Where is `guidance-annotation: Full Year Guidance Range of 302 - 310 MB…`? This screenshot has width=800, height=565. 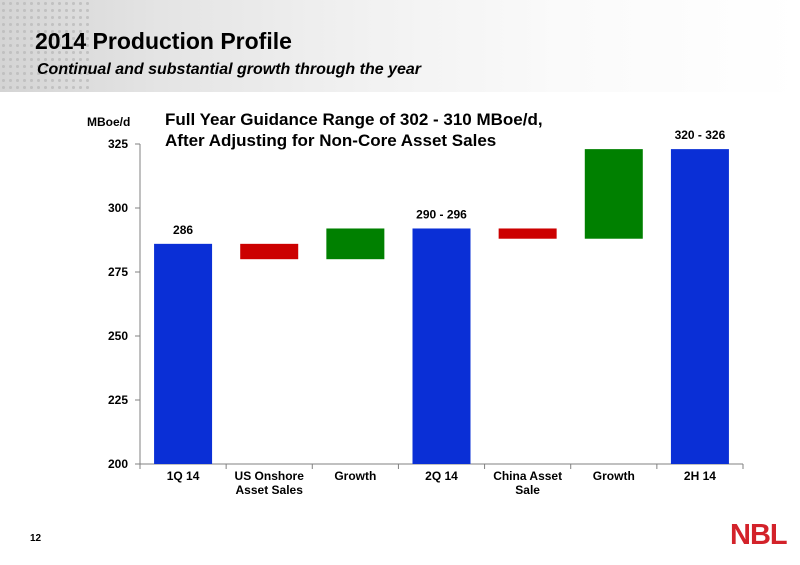 guidance-annotation: Full Year Guidance Range of 302 - 310 MB… is located at coordinates (354, 119).